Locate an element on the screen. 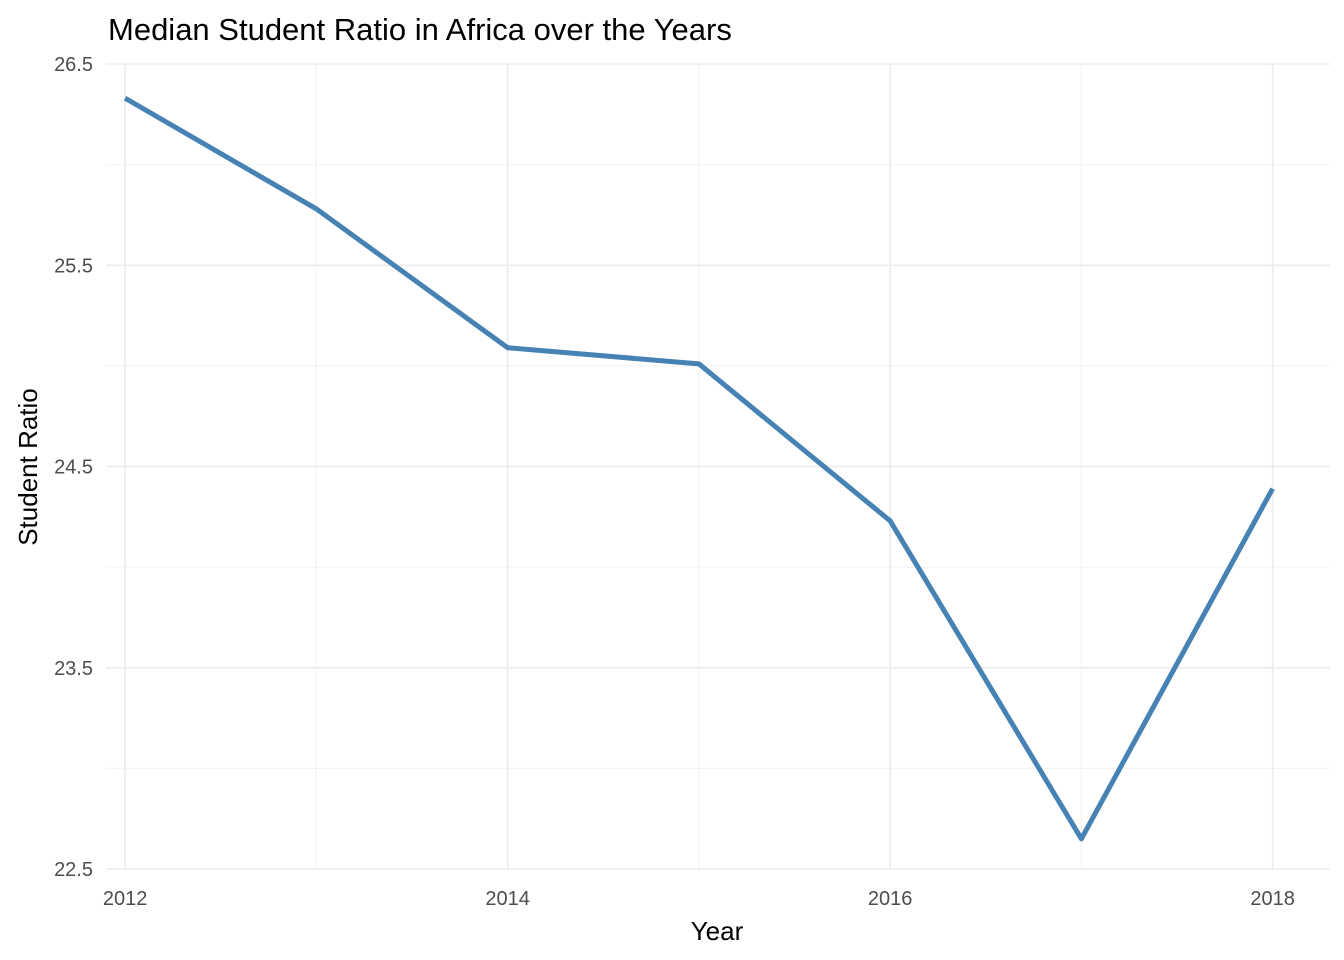 This screenshot has height=960, width=1344. x-tick-labels: 2012 2014 2016 2018 is located at coordinates (699, 899).